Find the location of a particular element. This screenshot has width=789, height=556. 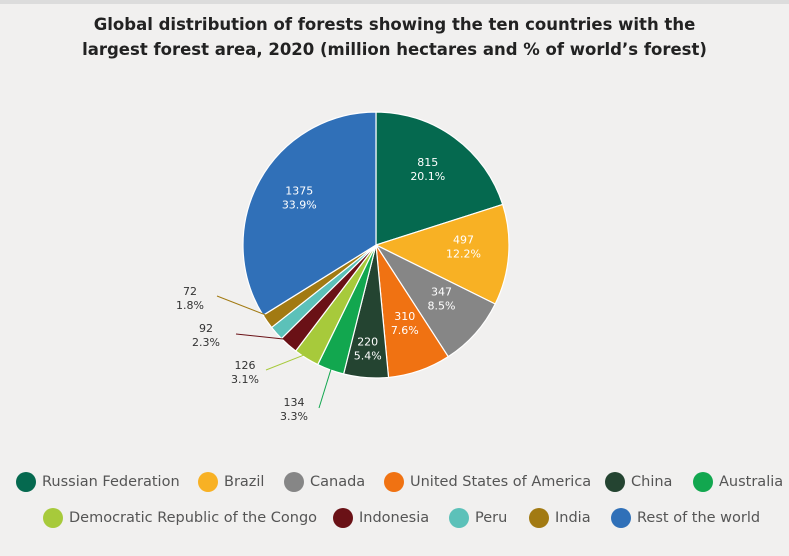

data-label-value-russian-federation: 815 is located at coordinates (427, 162).